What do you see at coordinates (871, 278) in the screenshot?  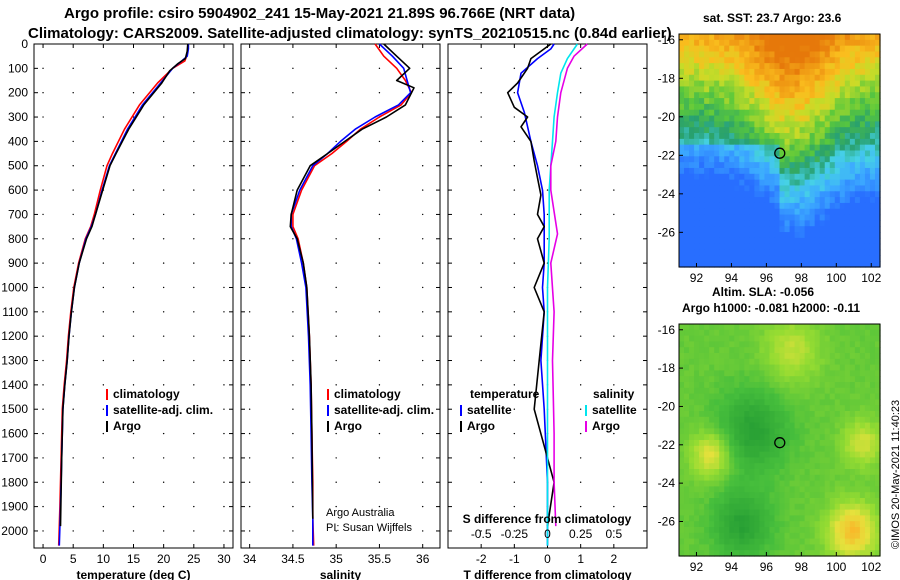 I see `sst-lon-label: 102` at bounding box center [871, 278].